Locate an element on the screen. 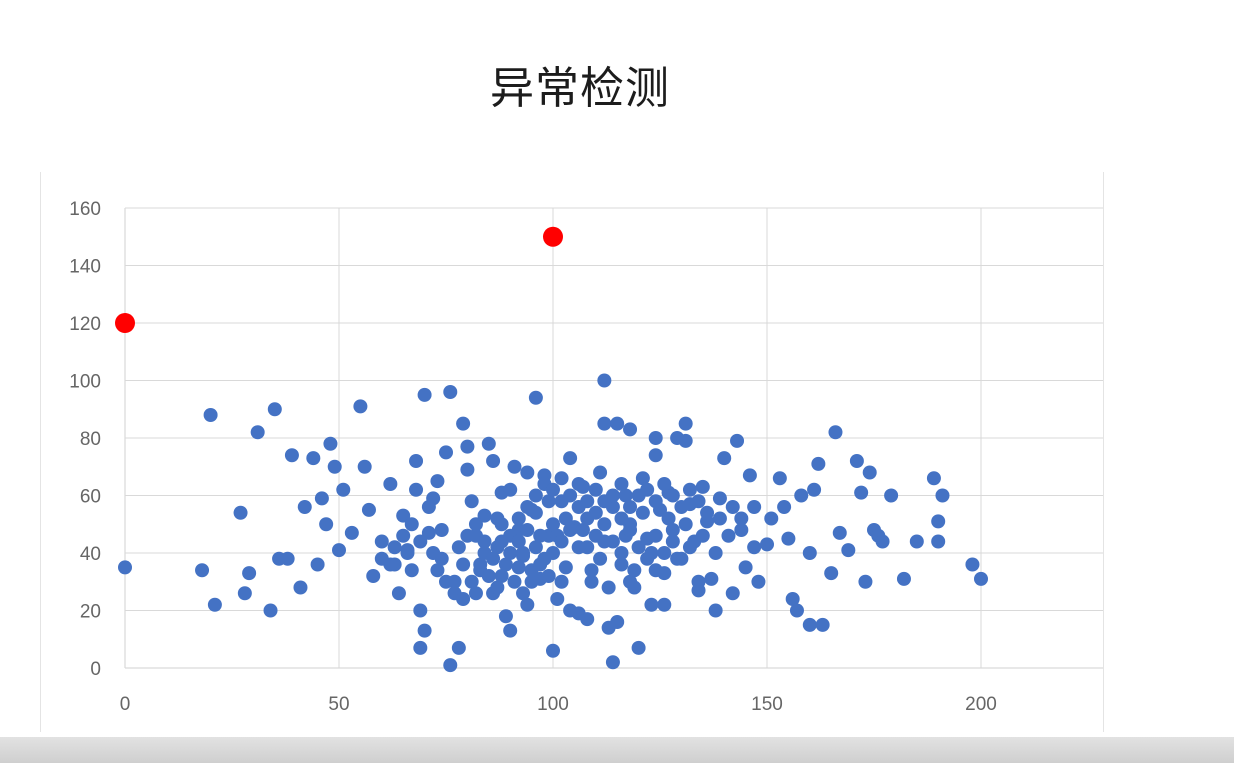 The height and width of the screenshot is (763, 1234). y-tick-label: 100 is located at coordinates (85, 382).